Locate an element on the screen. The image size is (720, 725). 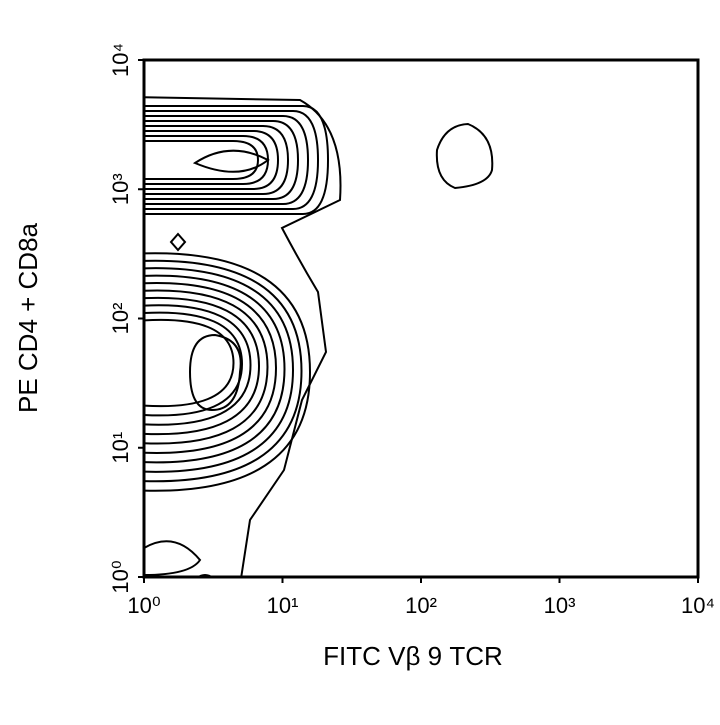
x-tick-label: 10¹ is located at coordinates (283, 605).